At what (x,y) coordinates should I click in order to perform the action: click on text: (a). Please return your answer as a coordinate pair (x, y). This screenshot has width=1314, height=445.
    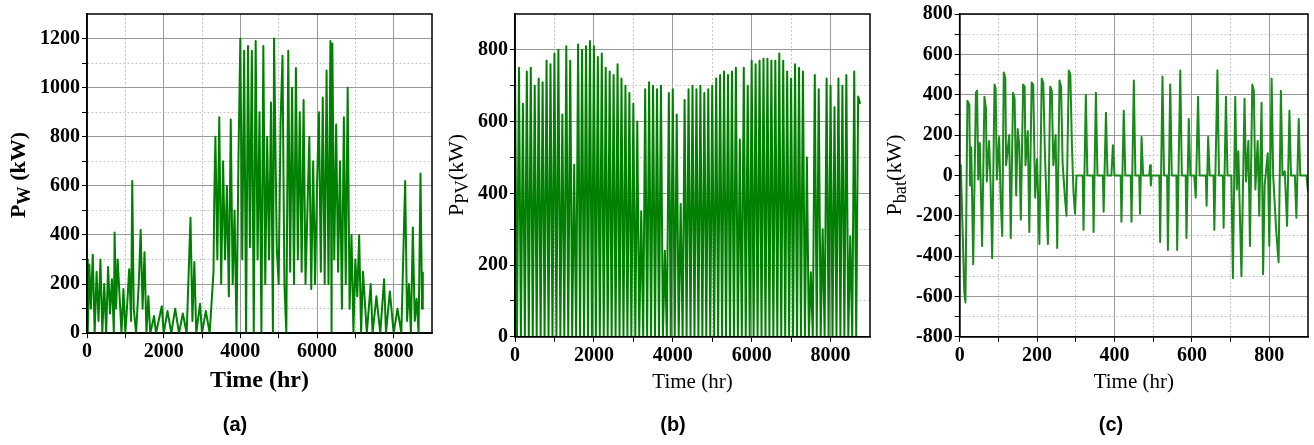
    Looking at the image, I should click on (235, 423).